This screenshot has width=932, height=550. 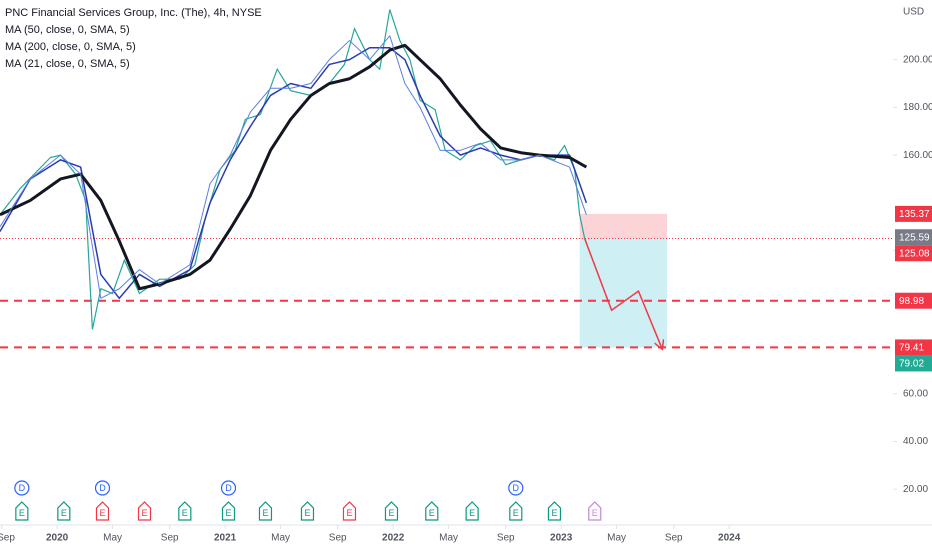 What do you see at coordinates (623, 226) in the screenshot?
I see `stop-zone` at bounding box center [623, 226].